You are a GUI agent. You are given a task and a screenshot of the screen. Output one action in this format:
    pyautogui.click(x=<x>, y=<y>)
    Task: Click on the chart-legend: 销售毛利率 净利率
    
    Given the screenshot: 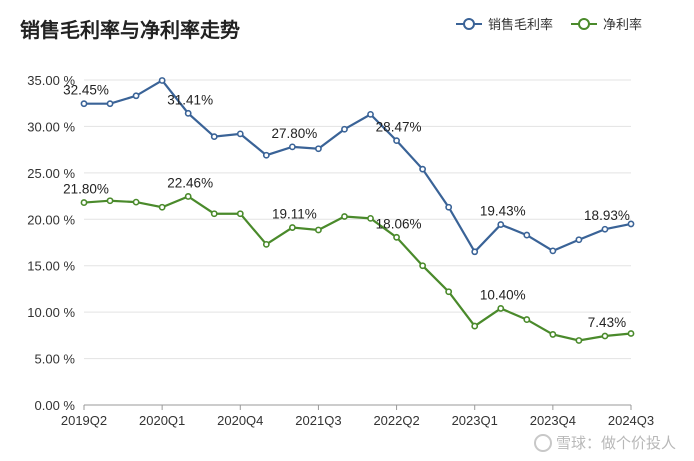 What is the action you would take?
    pyautogui.click(x=548, y=23)
    